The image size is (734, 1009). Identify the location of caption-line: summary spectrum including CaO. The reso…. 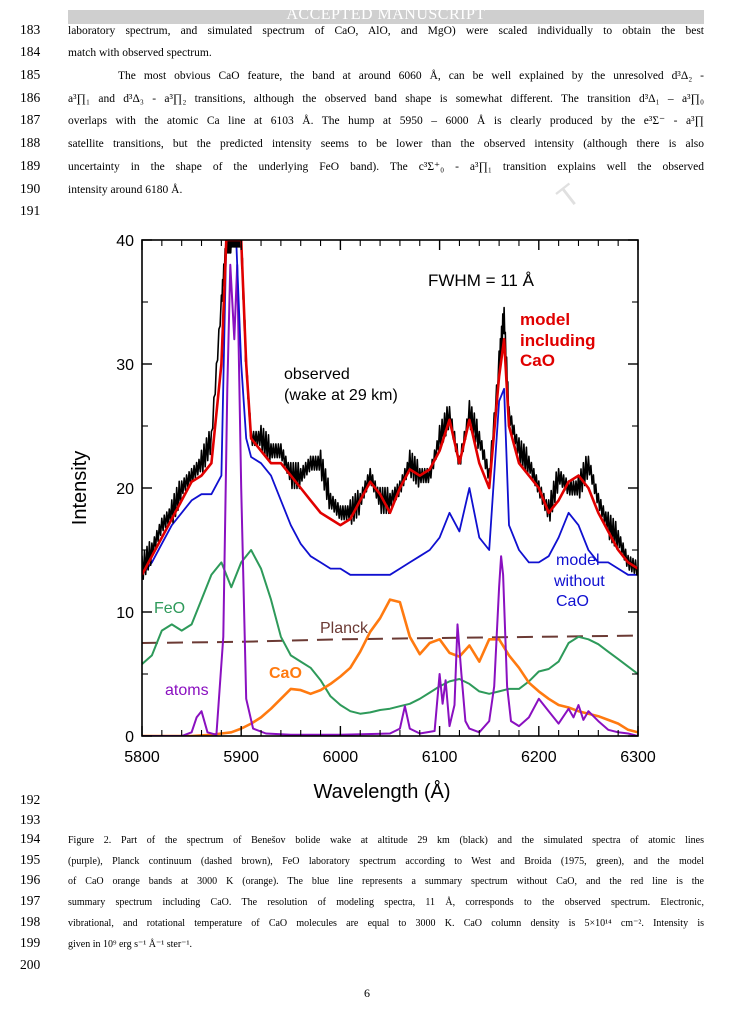
(386, 902).